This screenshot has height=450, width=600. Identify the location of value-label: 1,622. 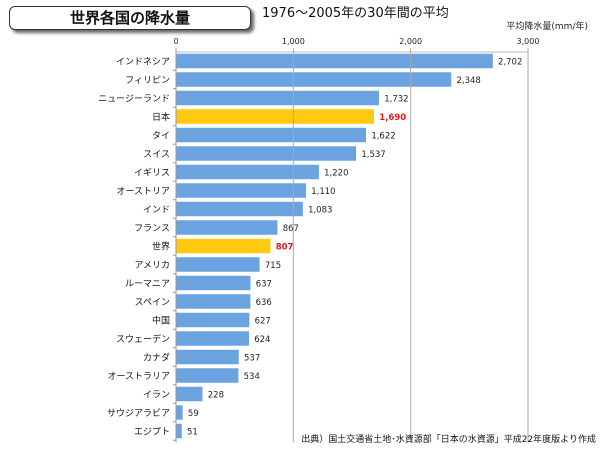
(383, 137).